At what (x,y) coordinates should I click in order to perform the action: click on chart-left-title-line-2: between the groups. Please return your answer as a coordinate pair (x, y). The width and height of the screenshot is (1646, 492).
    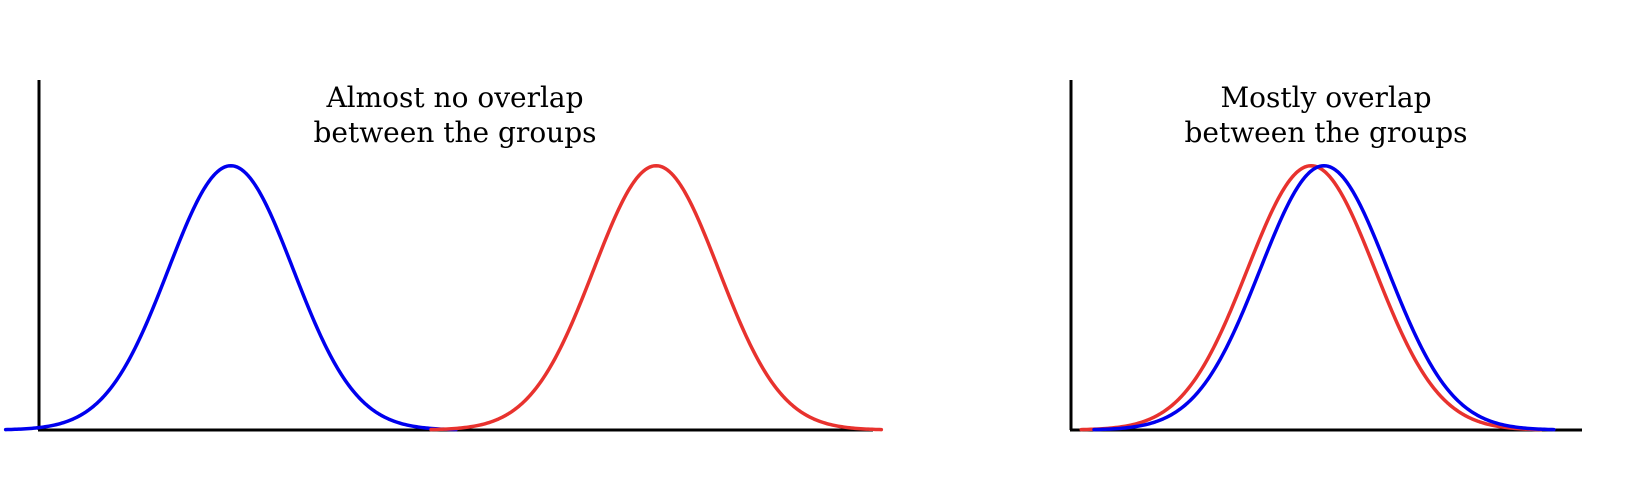
    Looking at the image, I should click on (454, 132).